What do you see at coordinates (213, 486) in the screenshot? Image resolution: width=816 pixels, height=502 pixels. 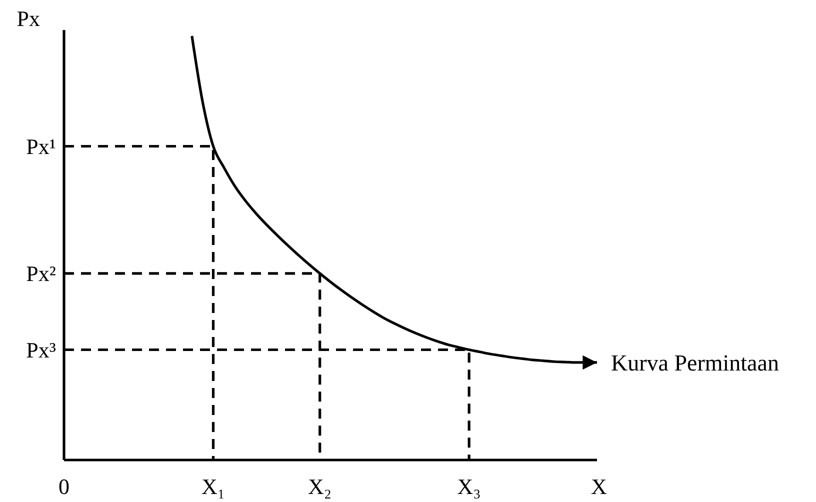 I see `x-tick-label: X₁` at bounding box center [213, 486].